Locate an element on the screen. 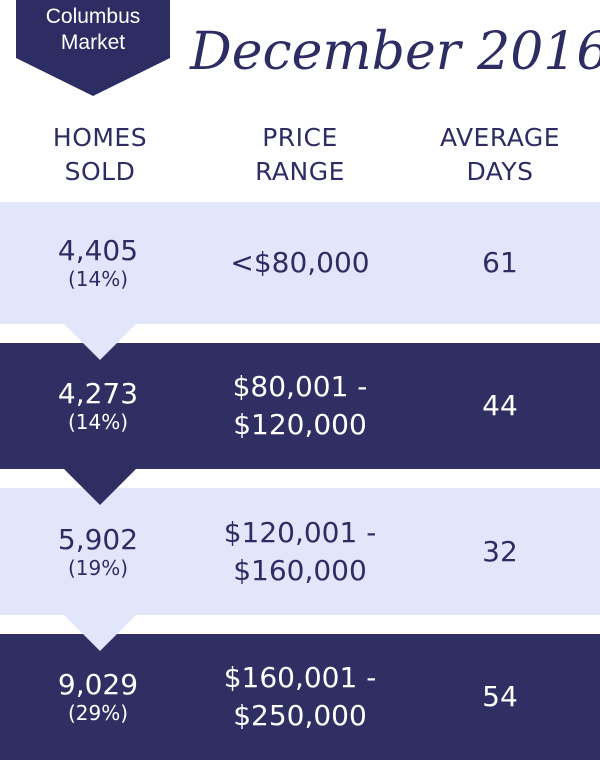  price-range-cell: $120,001 - $160,000 is located at coordinates (300, 551).